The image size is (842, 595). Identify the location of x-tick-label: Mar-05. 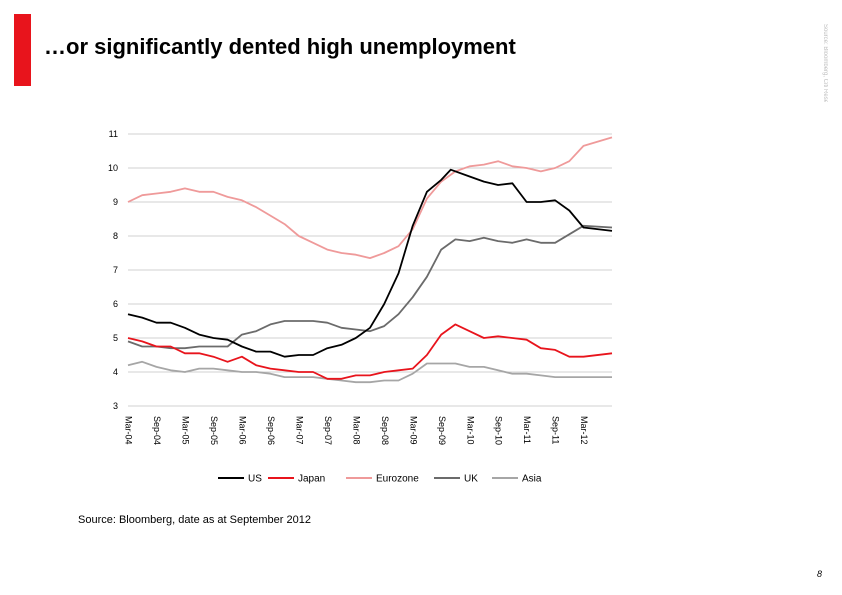
(186, 430).